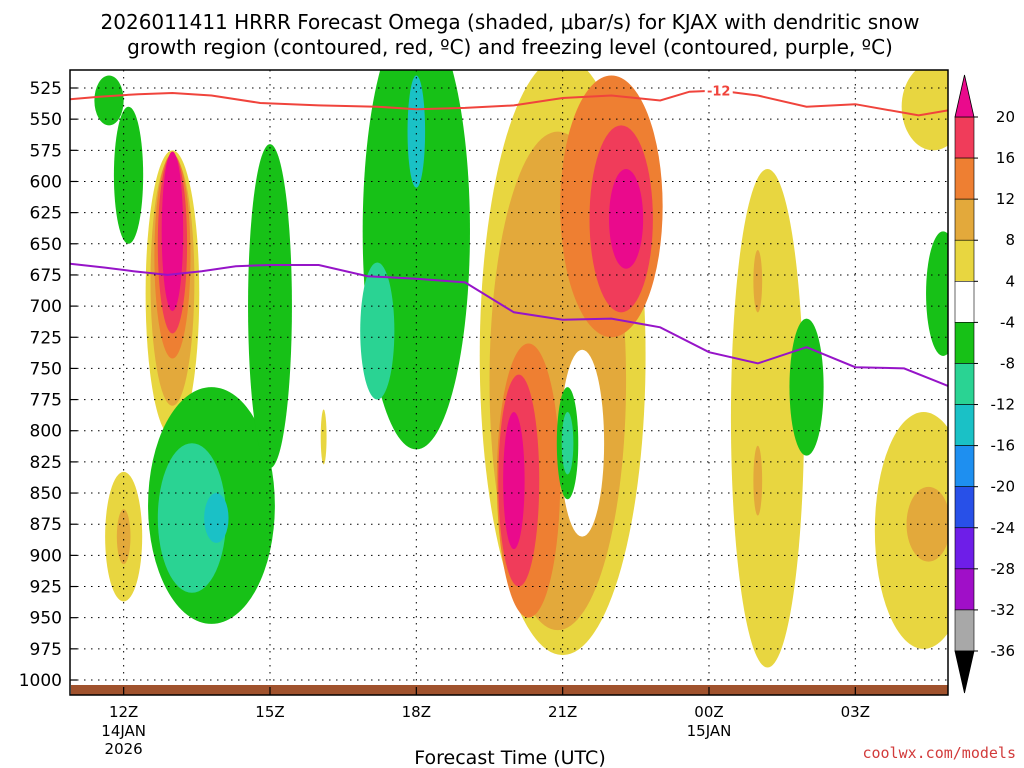 The image size is (1024, 768). I want to click on x-tick-label-24: 00Z, so click(708, 712).